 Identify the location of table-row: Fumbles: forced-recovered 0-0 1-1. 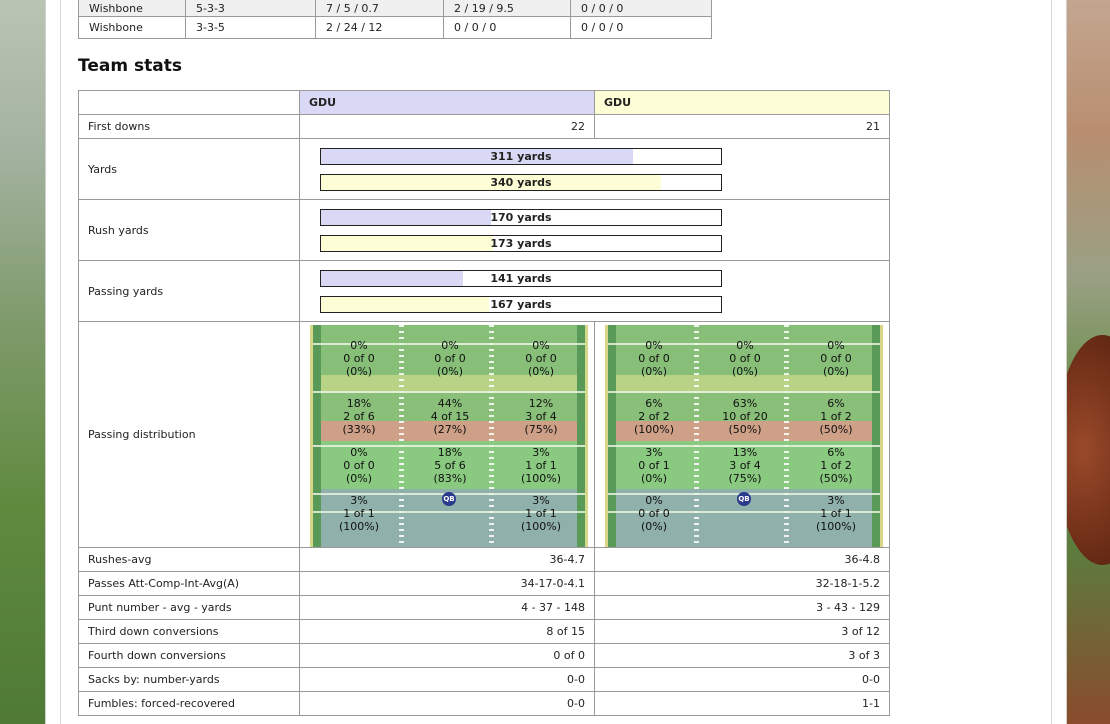
(484, 703).